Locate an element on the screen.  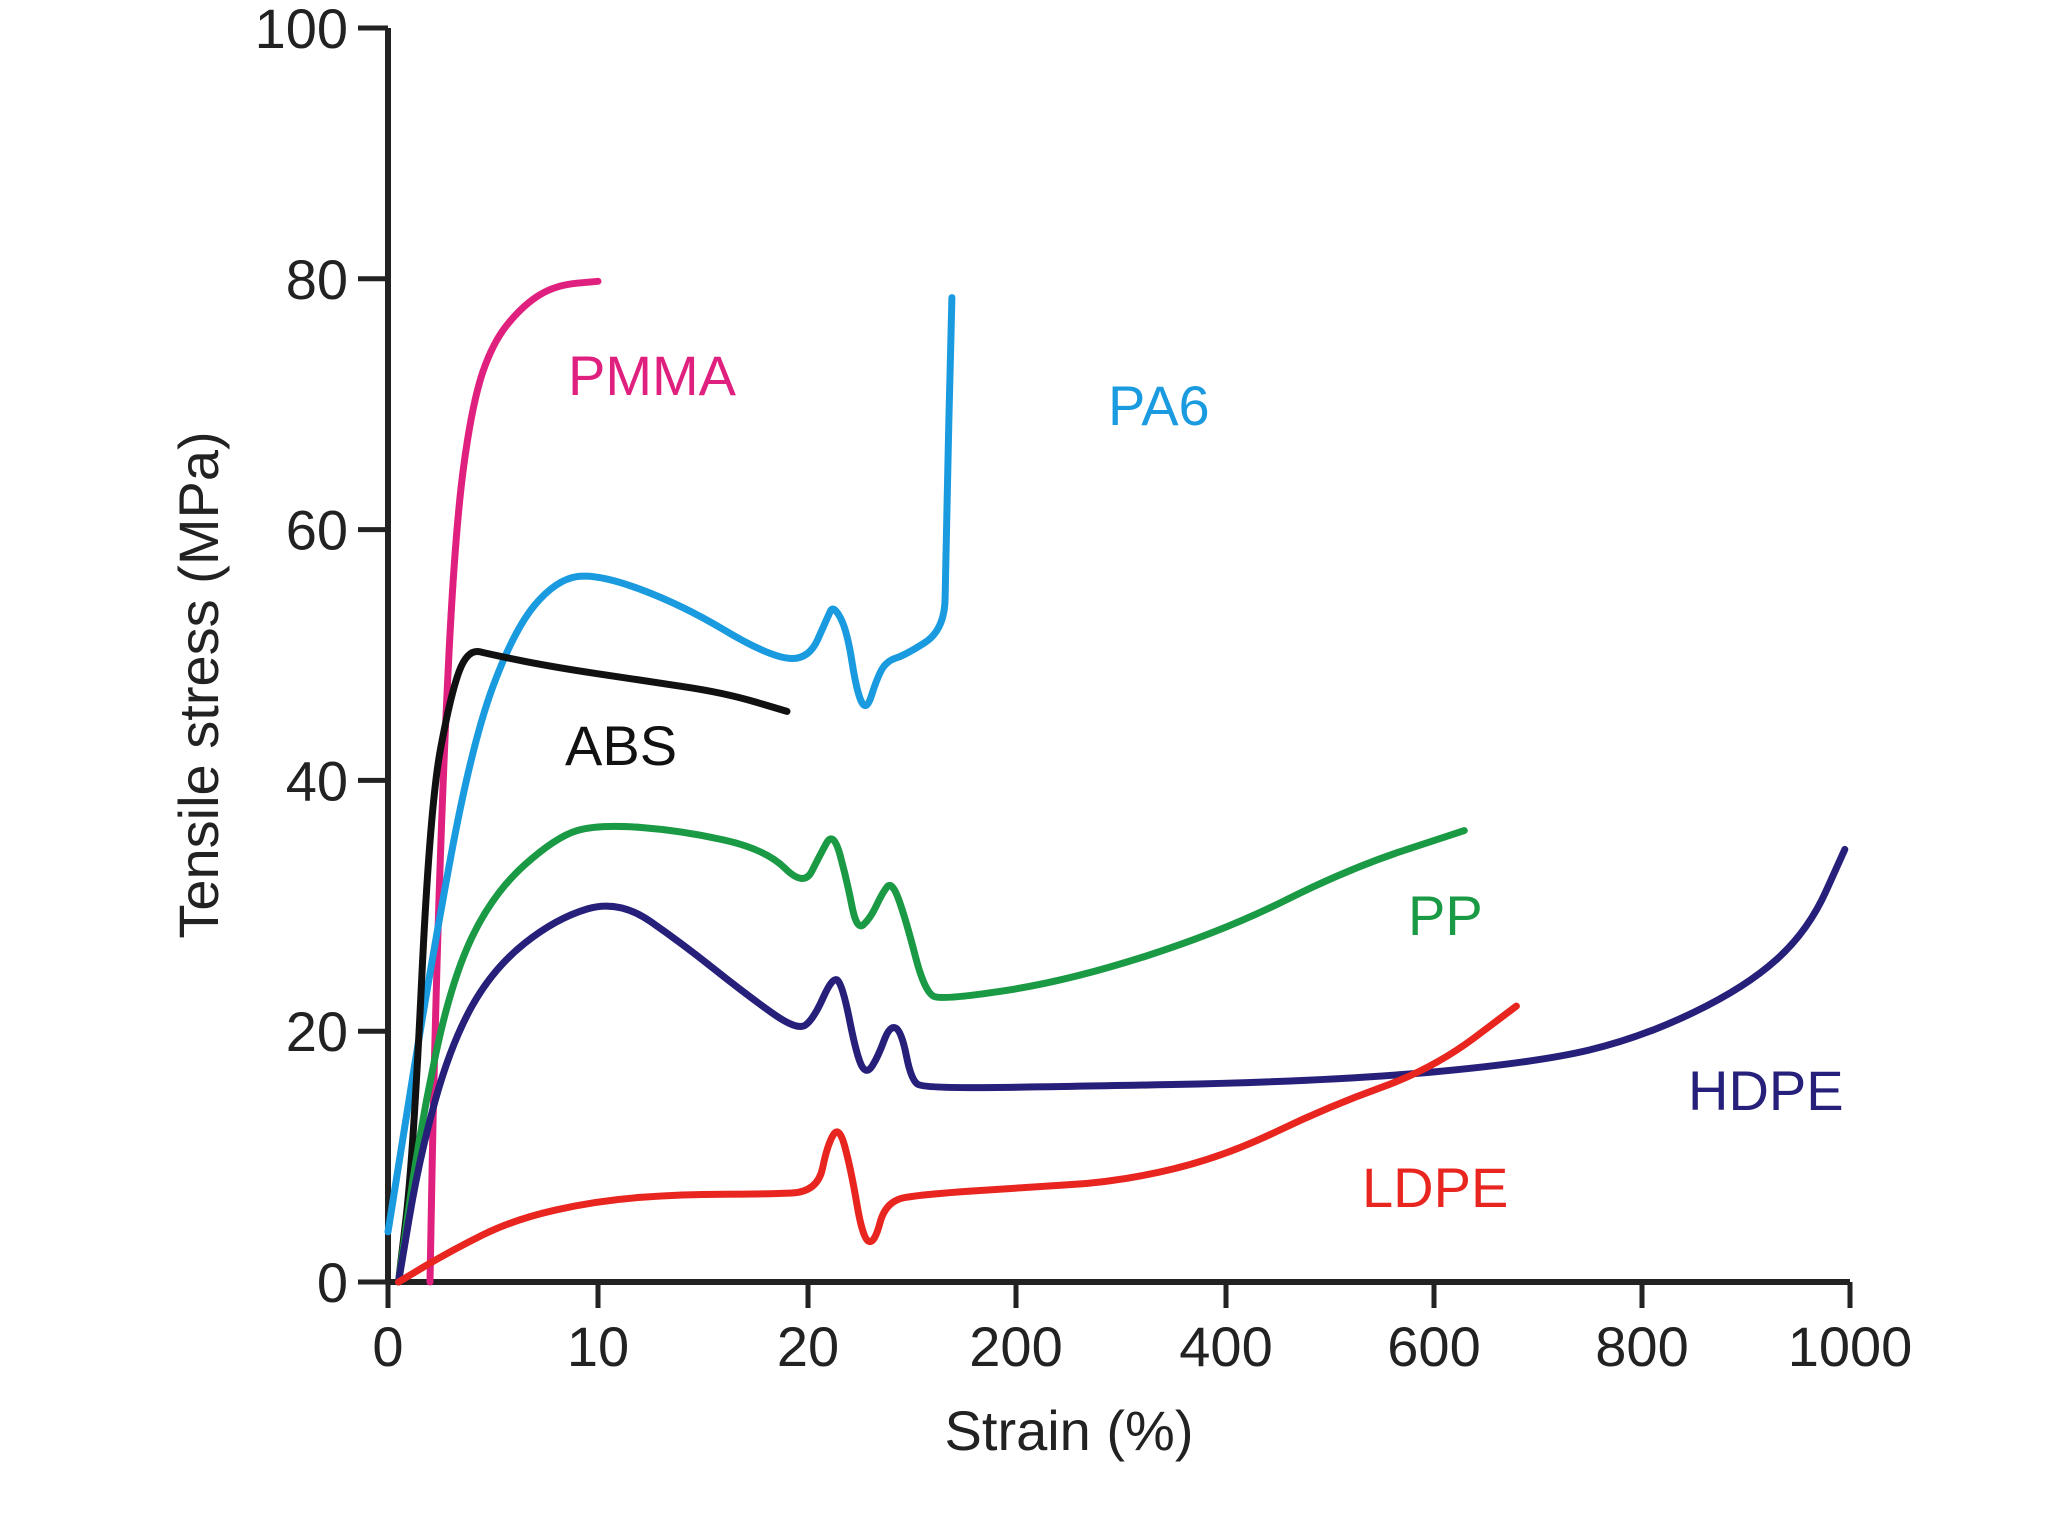
series-line-ldpe is located at coordinates (957, 1144).